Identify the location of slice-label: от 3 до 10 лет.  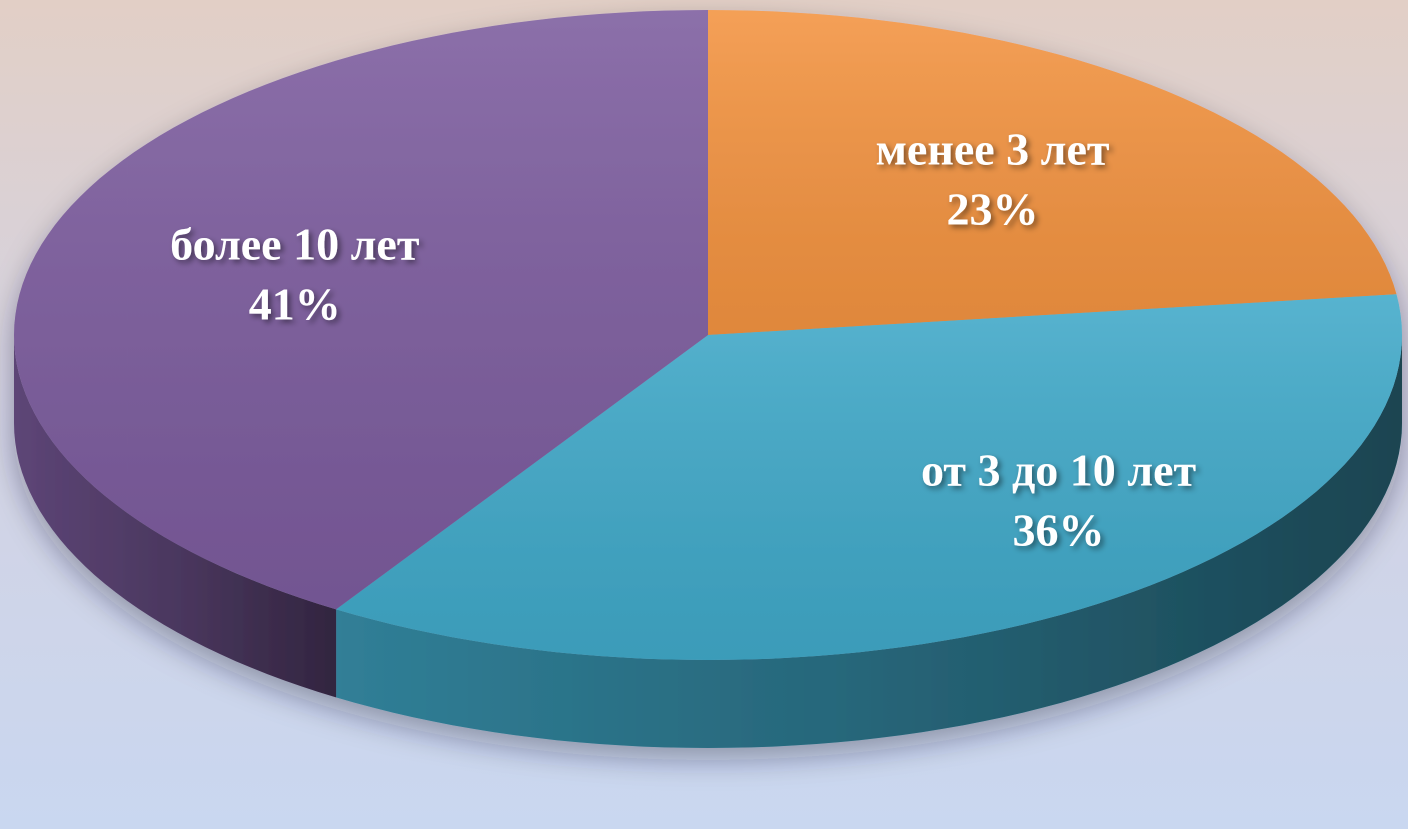
(1058, 470).